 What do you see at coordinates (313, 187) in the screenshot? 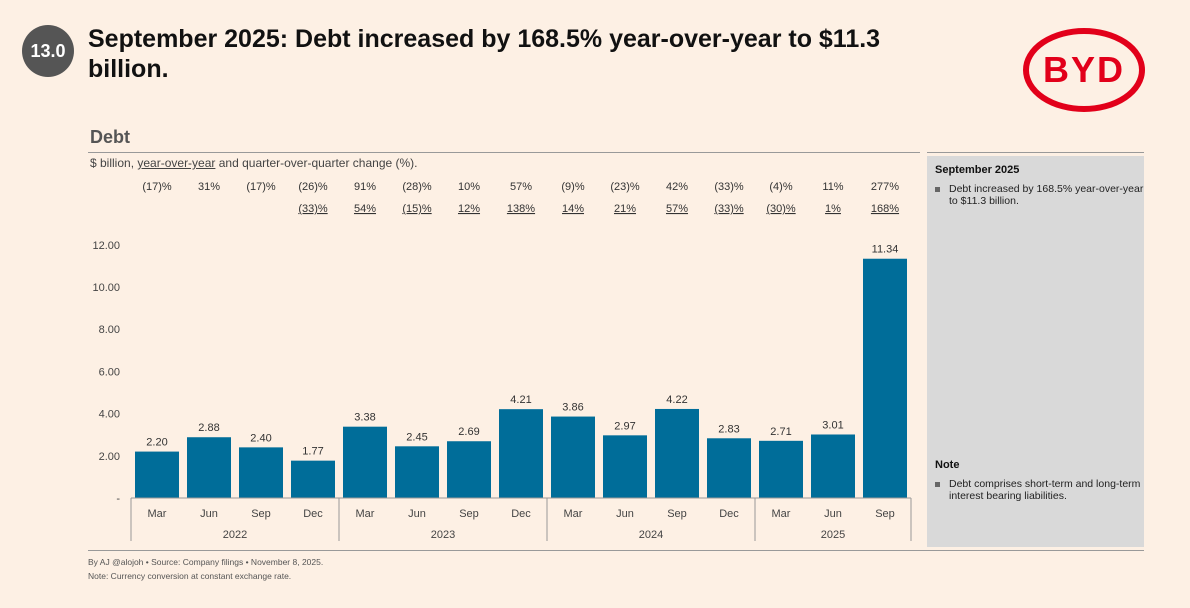
I see `qoq-change: (26)%` at bounding box center [313, 187].